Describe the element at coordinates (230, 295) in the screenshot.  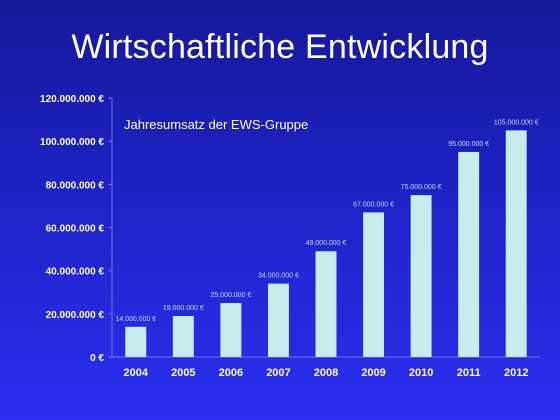
I see `data-label: 25.000.000 €` at that location.